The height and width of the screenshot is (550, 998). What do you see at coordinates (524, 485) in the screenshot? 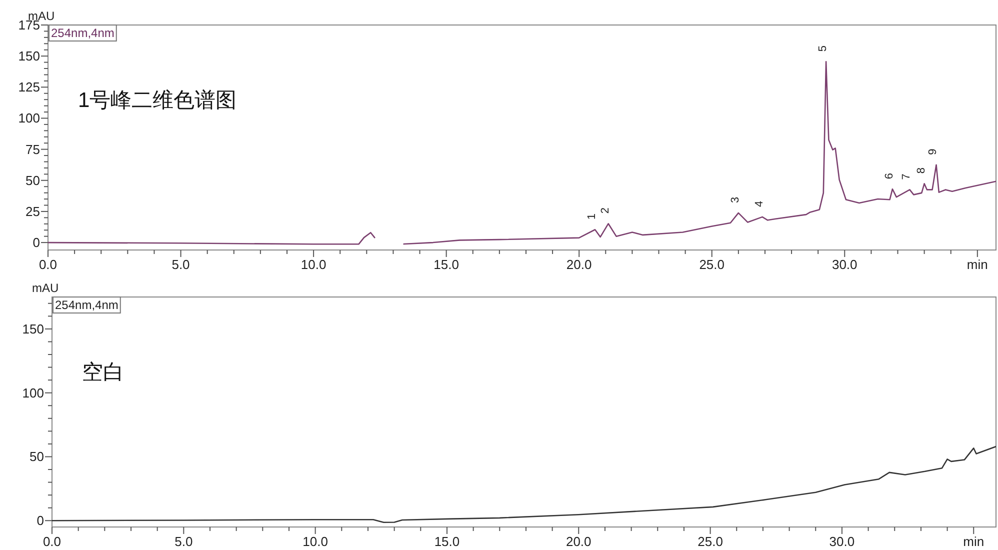
I see `line-series` at bounding box center [524, 485].